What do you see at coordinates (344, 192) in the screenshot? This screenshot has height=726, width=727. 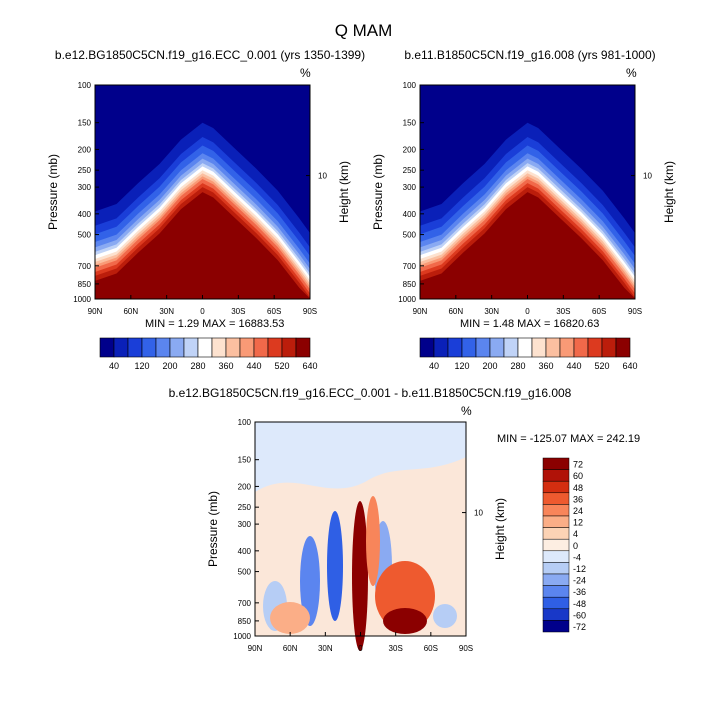 I see `y-axis-label-right: Height (km)` at bounding box center [344, 192].